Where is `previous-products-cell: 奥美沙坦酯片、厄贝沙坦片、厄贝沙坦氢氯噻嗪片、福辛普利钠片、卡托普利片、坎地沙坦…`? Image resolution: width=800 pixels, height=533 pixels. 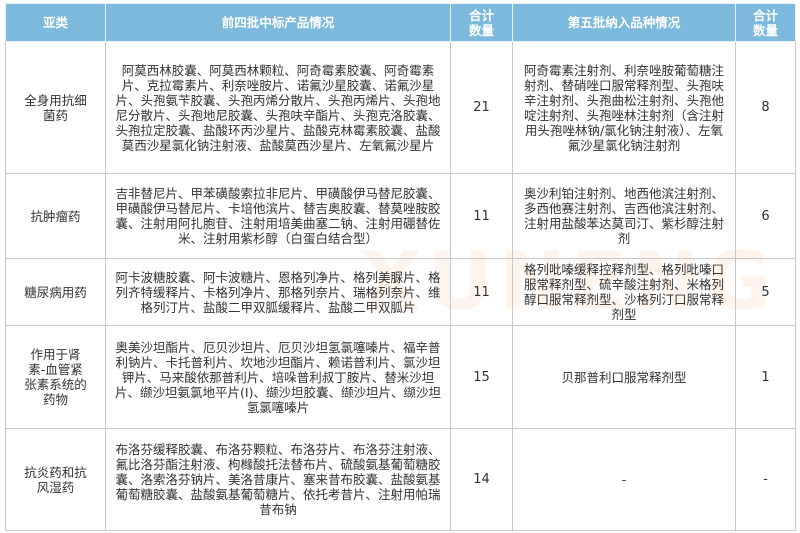 previous-products-cell: 奥美沙坦酯片、厄贝沙坦片、厄贝沙坦氢氯噻嗪片、福辛普利钠片、卡托普利片、坎地沙坦… is located at coordinates (278, 377).